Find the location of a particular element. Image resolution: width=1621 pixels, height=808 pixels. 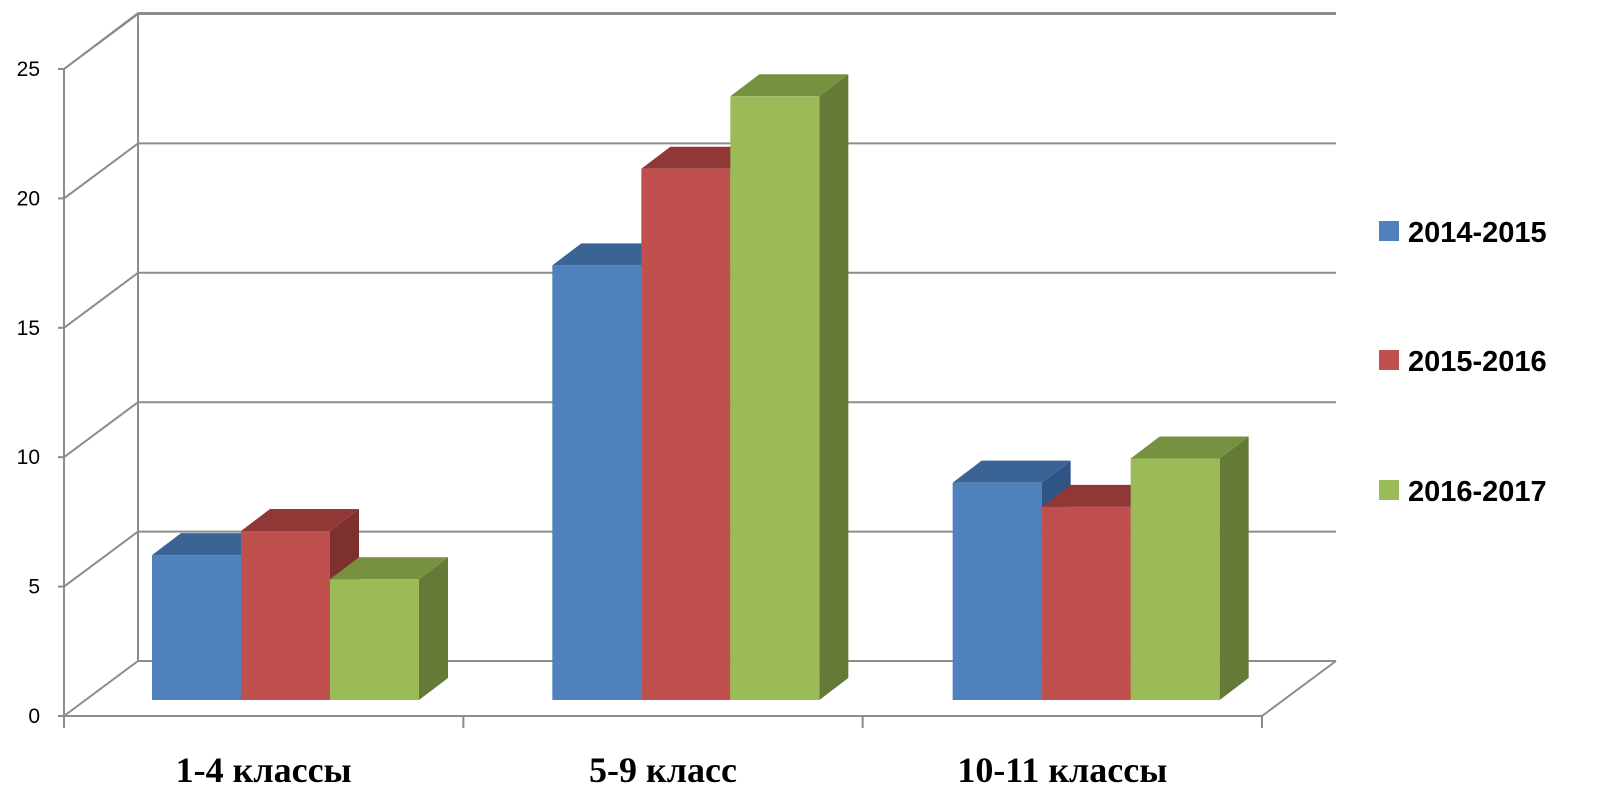

y-tick-label: 20 is located at coordinates (28, 198).